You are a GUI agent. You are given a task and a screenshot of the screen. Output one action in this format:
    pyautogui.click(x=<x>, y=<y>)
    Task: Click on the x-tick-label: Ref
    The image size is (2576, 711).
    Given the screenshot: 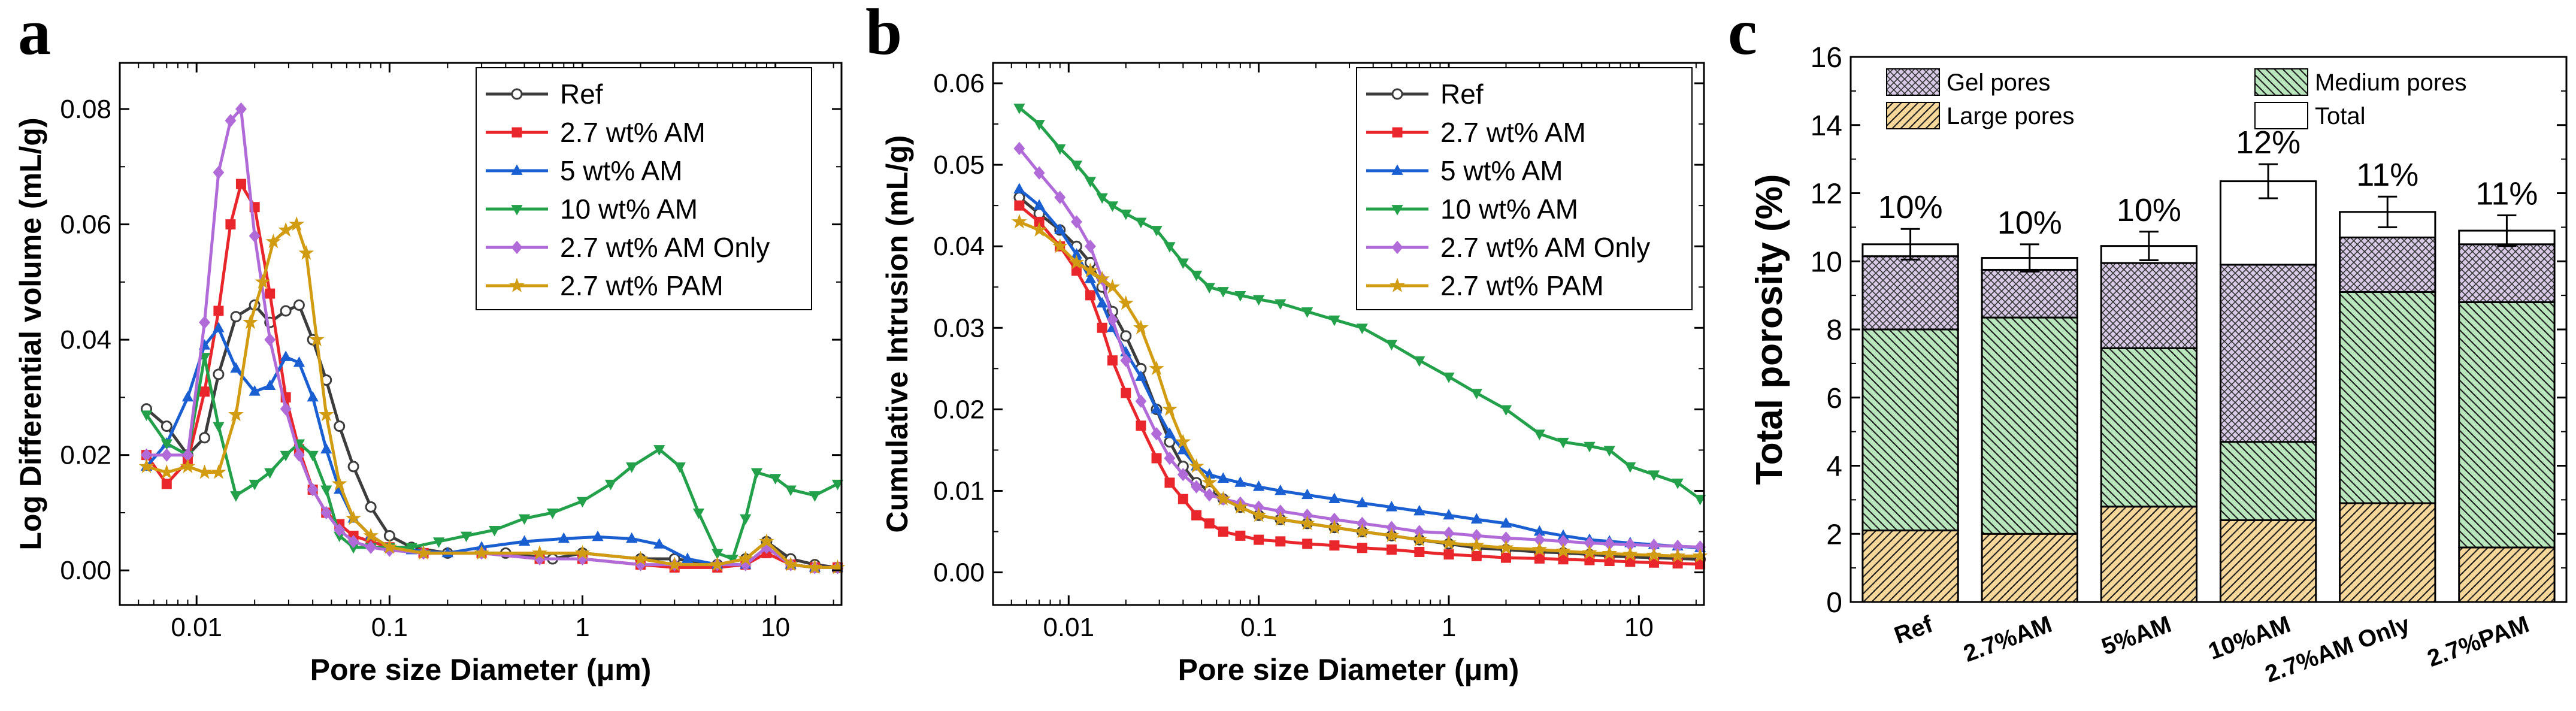 What is the action you would take?
    pyautogui.click(x=1913, y=630)
    